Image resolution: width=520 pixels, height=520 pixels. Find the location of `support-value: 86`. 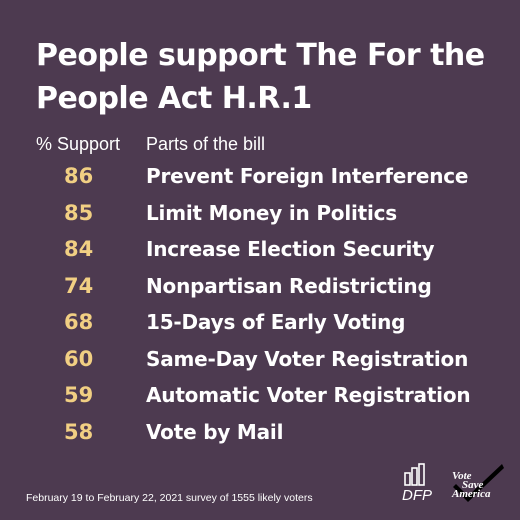

support-value: 86 is located at coordinates (79, 176).